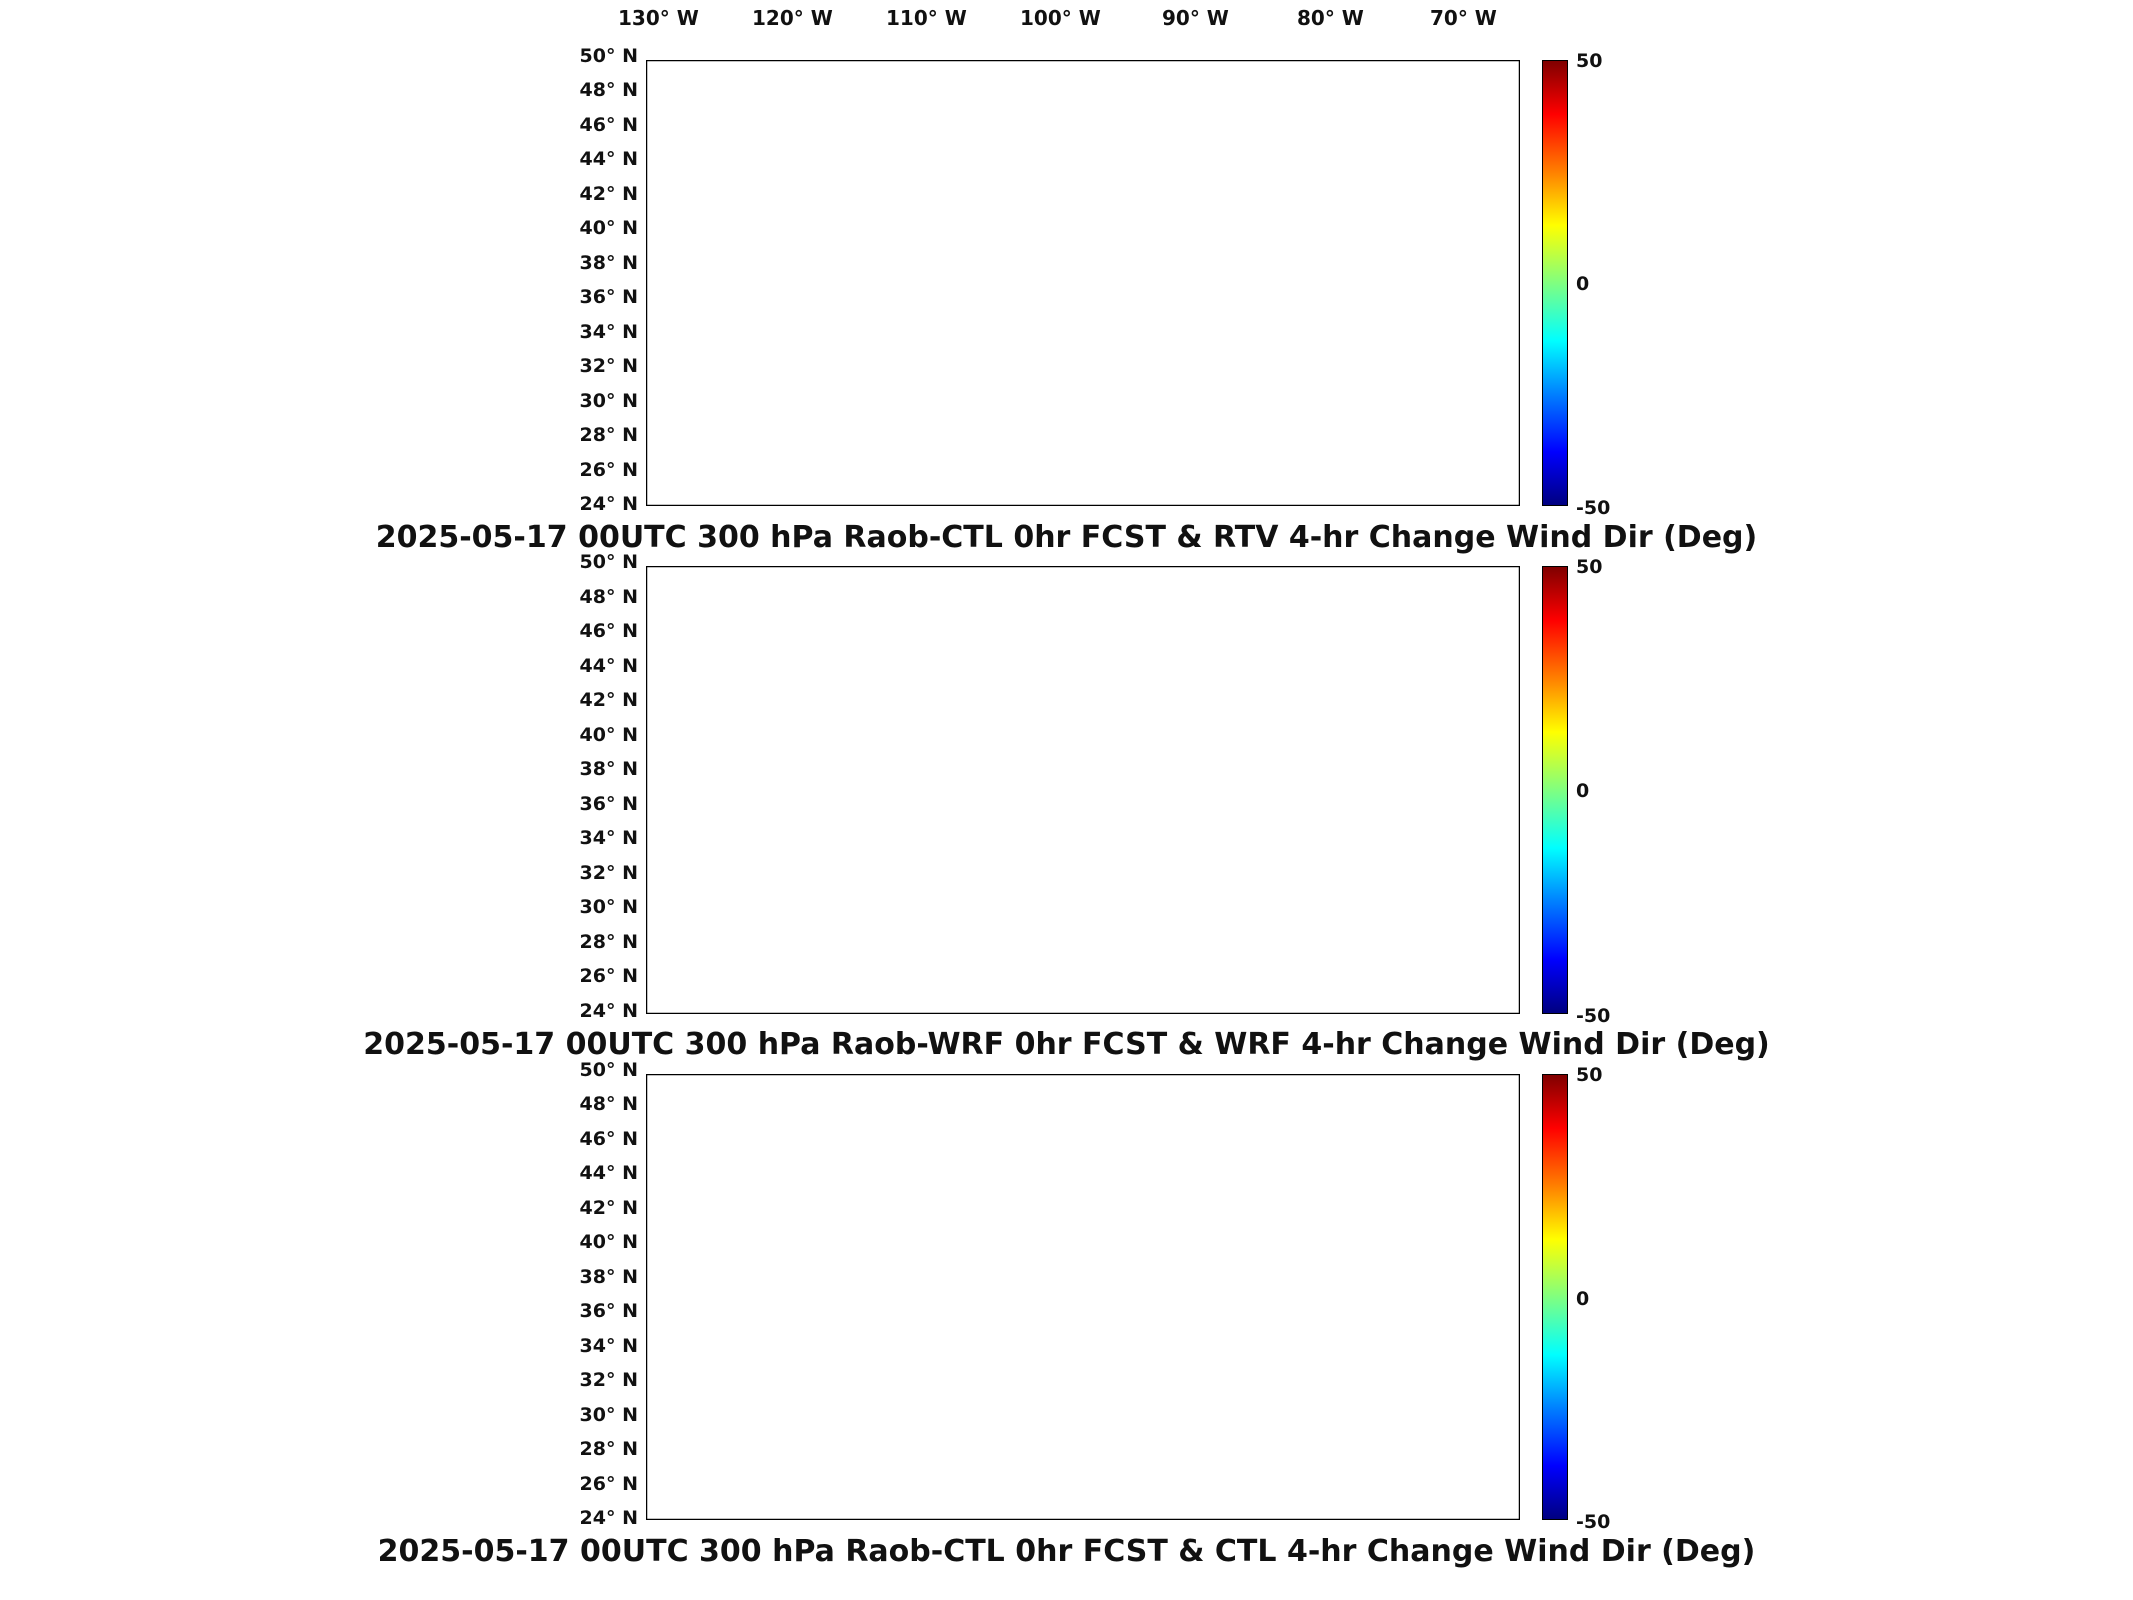  I want to click on lon-label-110w: 110° W, so click(926, 18).